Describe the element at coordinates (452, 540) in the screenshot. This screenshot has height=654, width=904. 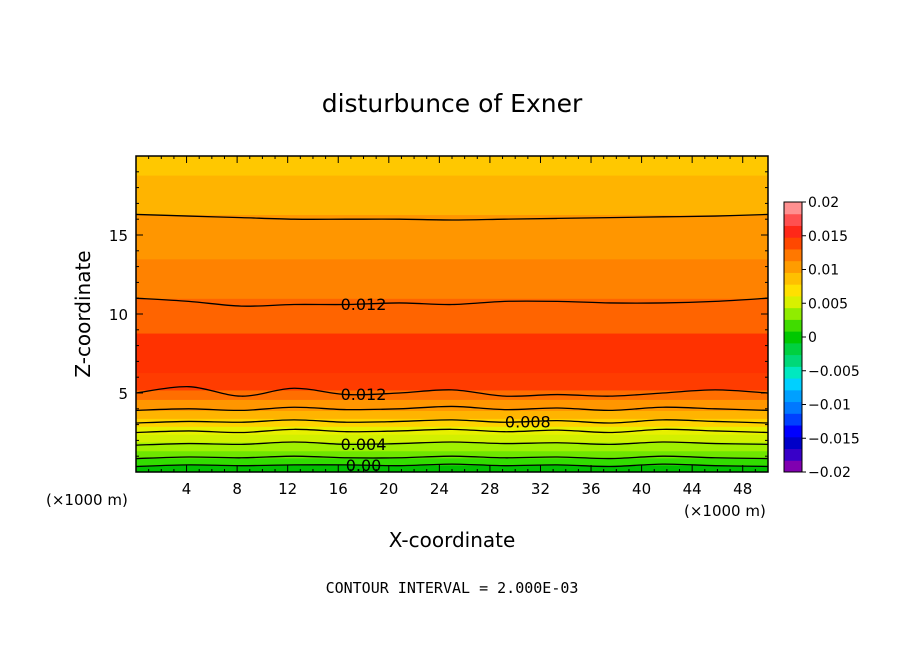
I see `x-axis-label: X-coordinate` at that location.